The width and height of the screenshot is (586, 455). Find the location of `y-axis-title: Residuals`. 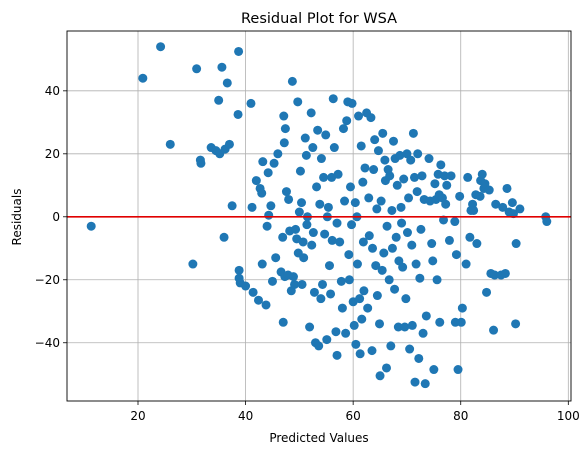

y-axis-title: Residuals is located at coordinates (17, 217).